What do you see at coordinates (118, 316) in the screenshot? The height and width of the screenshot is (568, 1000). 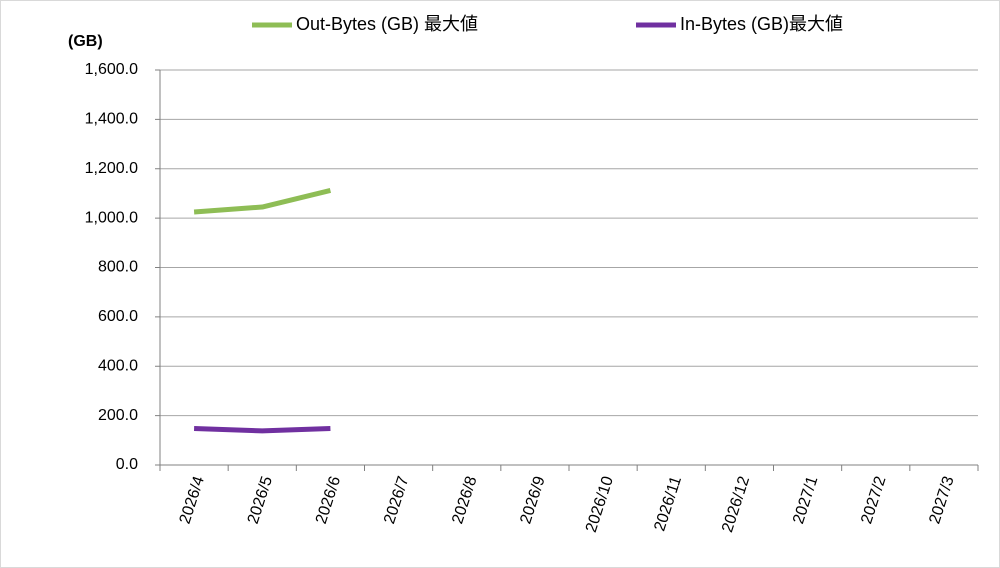 I see `y-tick-label: 600.0` at bounding box center [118, 316].